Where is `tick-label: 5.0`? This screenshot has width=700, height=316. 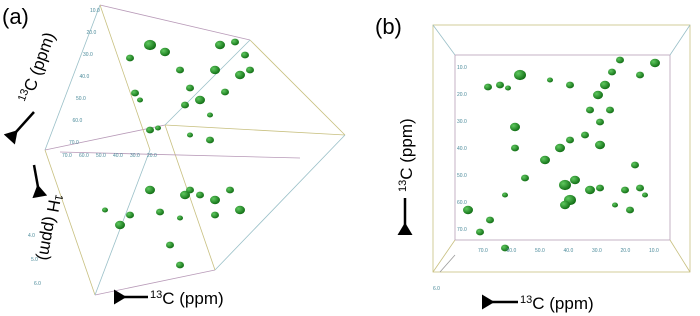
tick-label: 5.0 is located at coordinates (34, 260).